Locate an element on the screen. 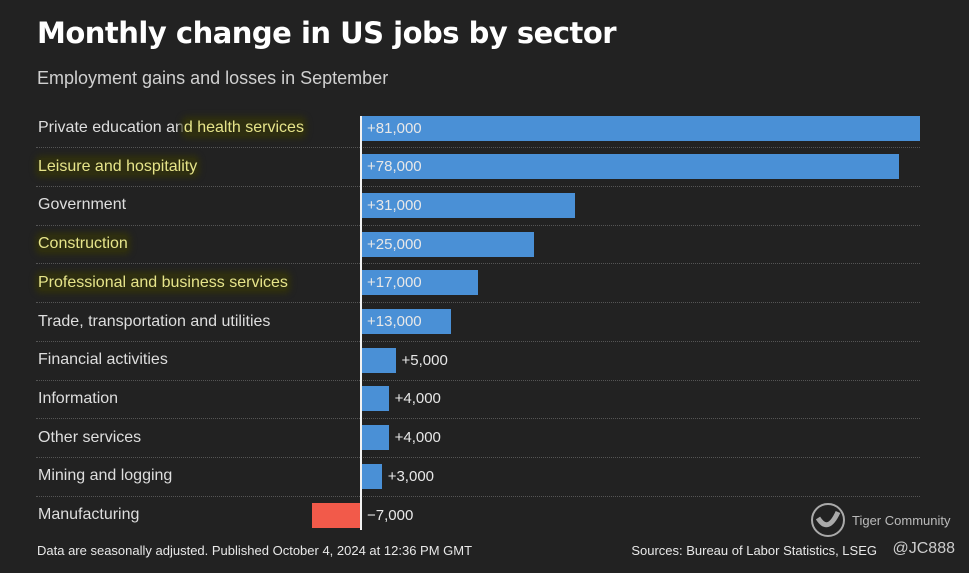 This screenshot has width=969, height=573. category-label: Information is located at coordinates (78, 399).